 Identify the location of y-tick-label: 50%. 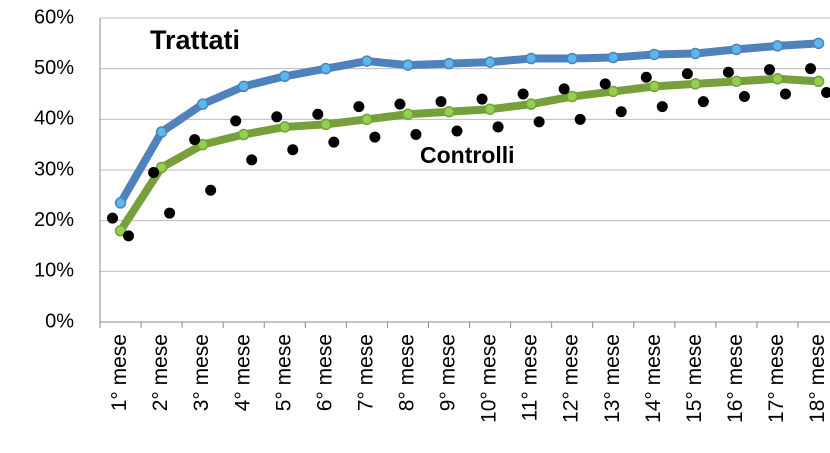
(54, 68).